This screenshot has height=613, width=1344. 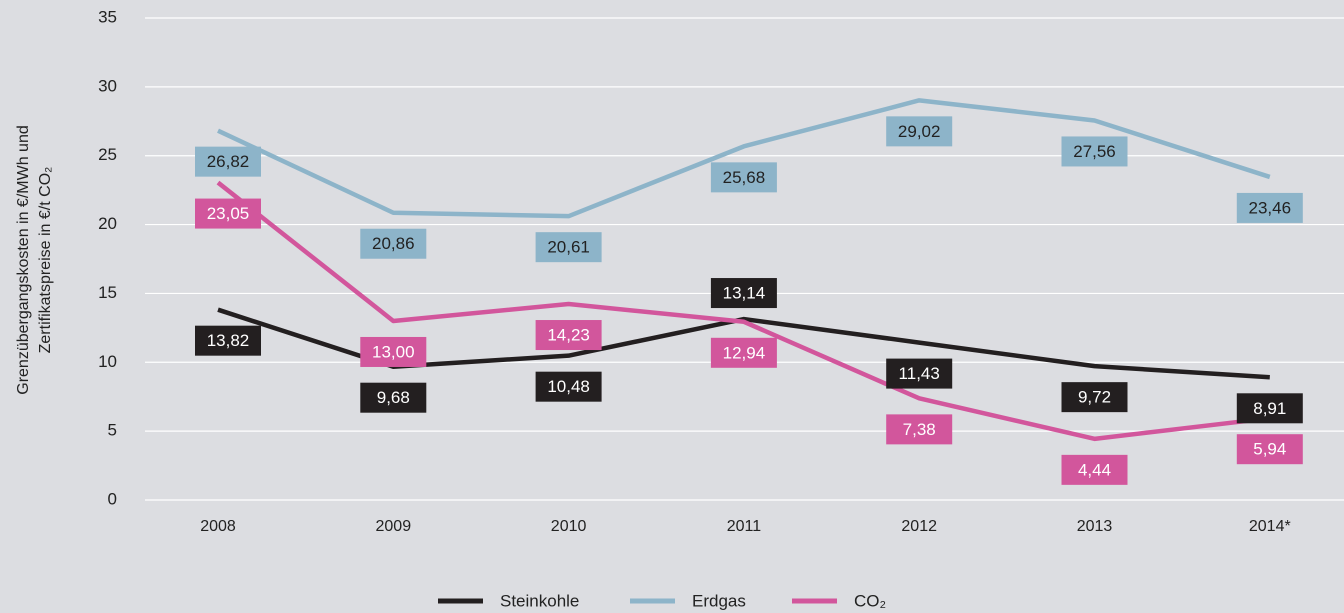 What do you see at coordinates (107, 292) in the screenshot?
I see `y-tick-label: 15` at bounding box center [107, 292].